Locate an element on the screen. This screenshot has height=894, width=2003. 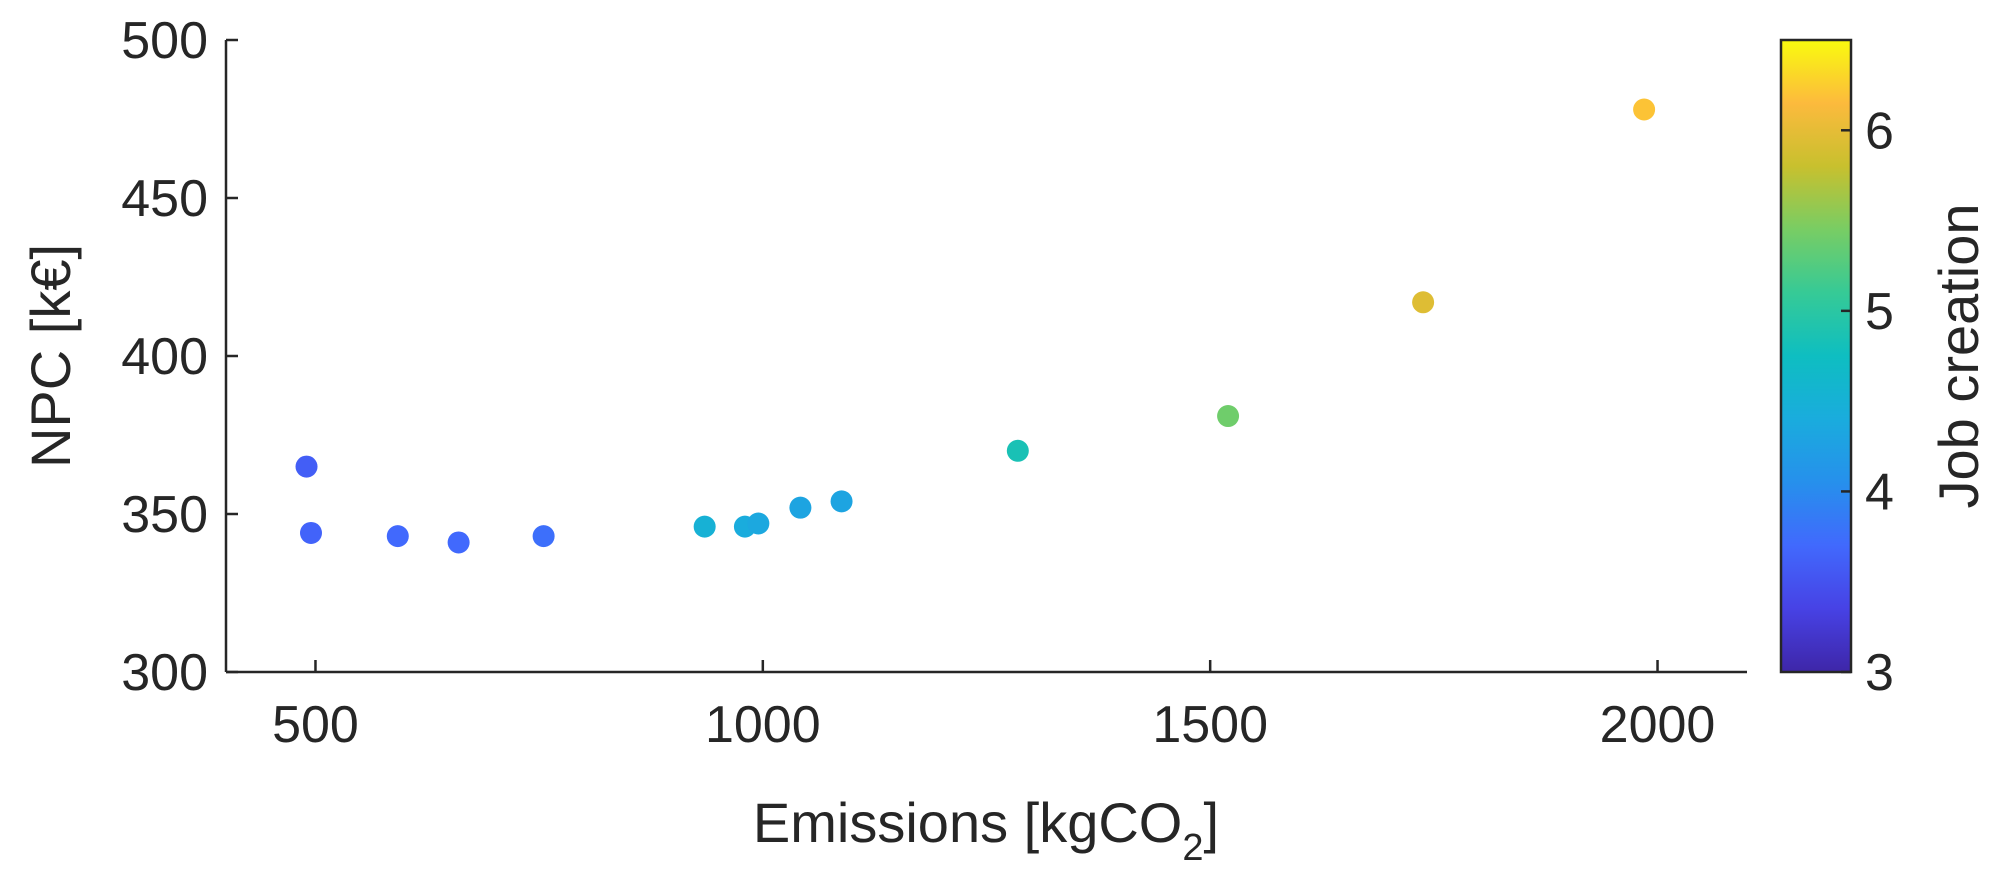
x-tick-label: 1000 is located at coordinates (763, 725).